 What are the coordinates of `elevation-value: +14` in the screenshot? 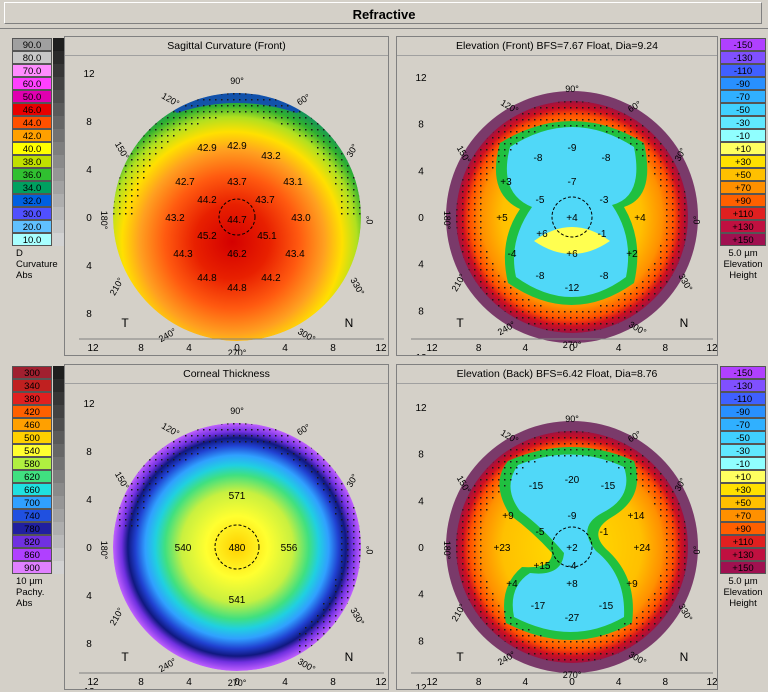 It's located at (636, 516).